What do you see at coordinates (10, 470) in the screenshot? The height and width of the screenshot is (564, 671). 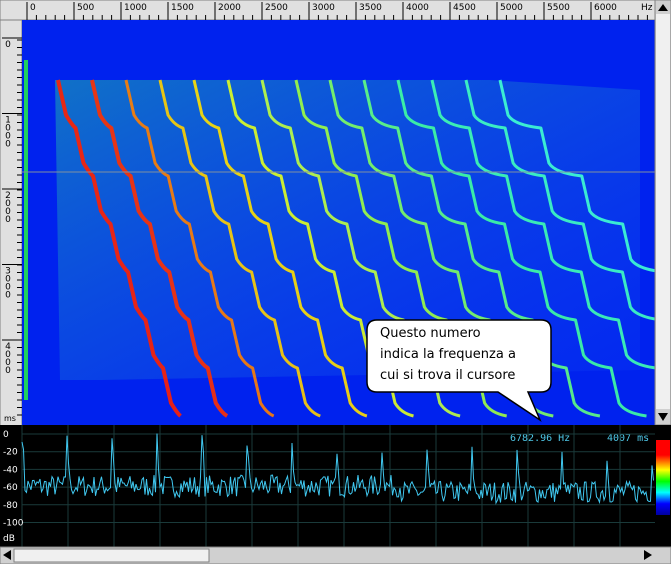 I see `db-label: -40` at bounding box center [10, 470].